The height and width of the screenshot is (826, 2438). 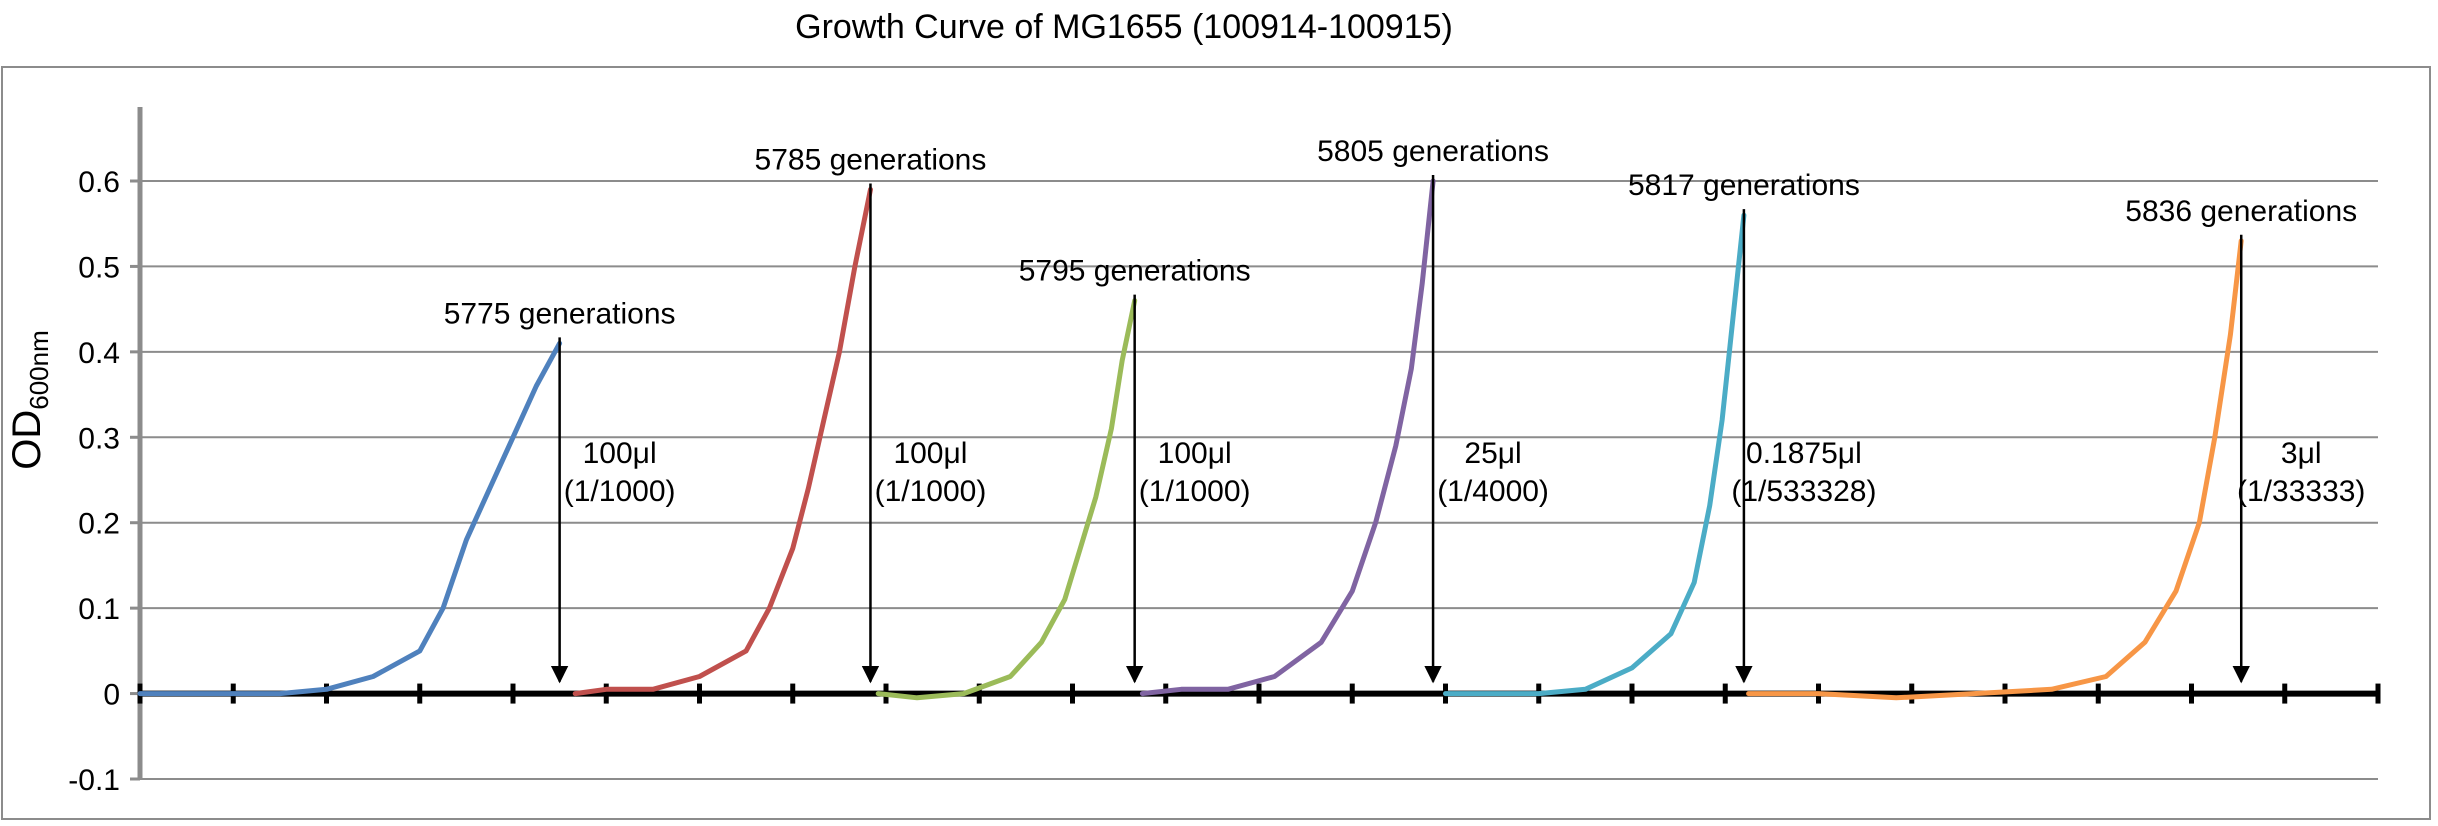 I want to click on transfer-volume-label-3: 100μl, so click(x=1195, y=453).